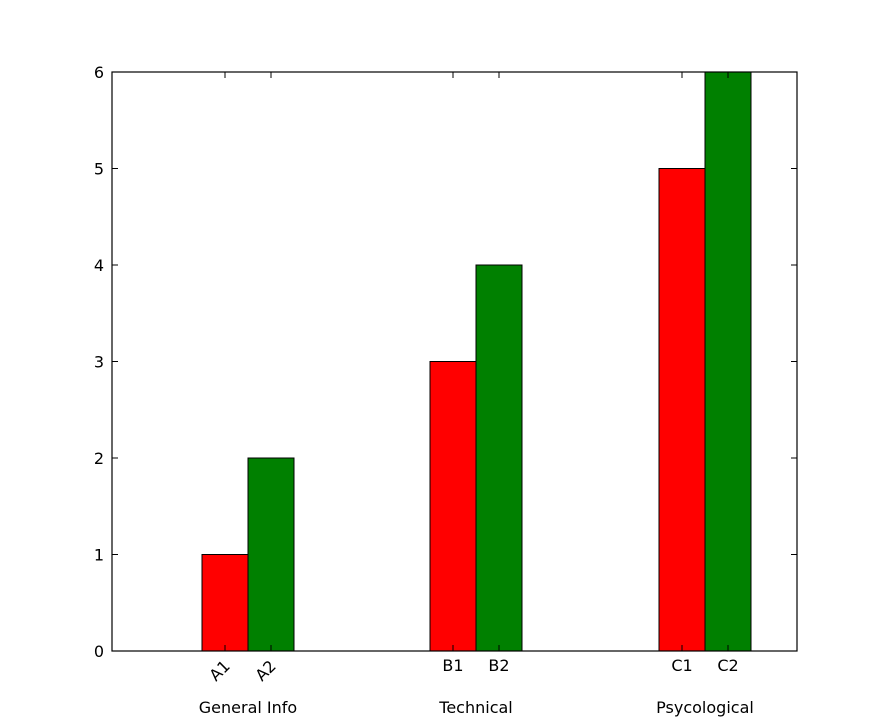 The width and height of the screenshot is (885, 727). What do you see at coordinates (498, 665) in the screenshot?
I see `x-tick-label-b2: B2` at bounding box center [498, 665].